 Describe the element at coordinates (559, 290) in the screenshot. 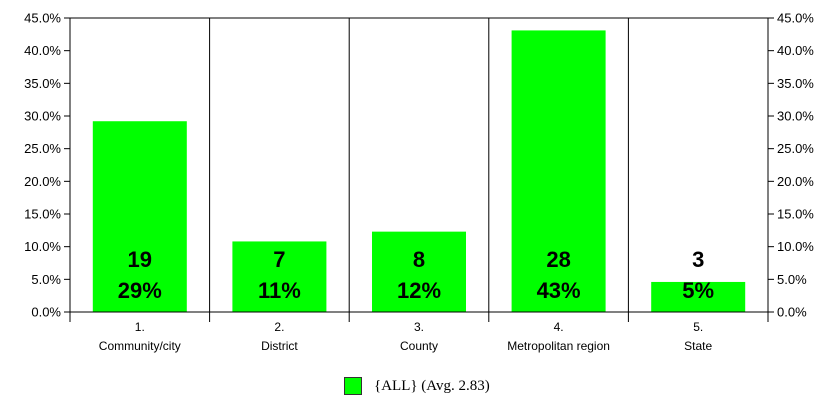

I see `bar-percent-label: 43%` at that location.